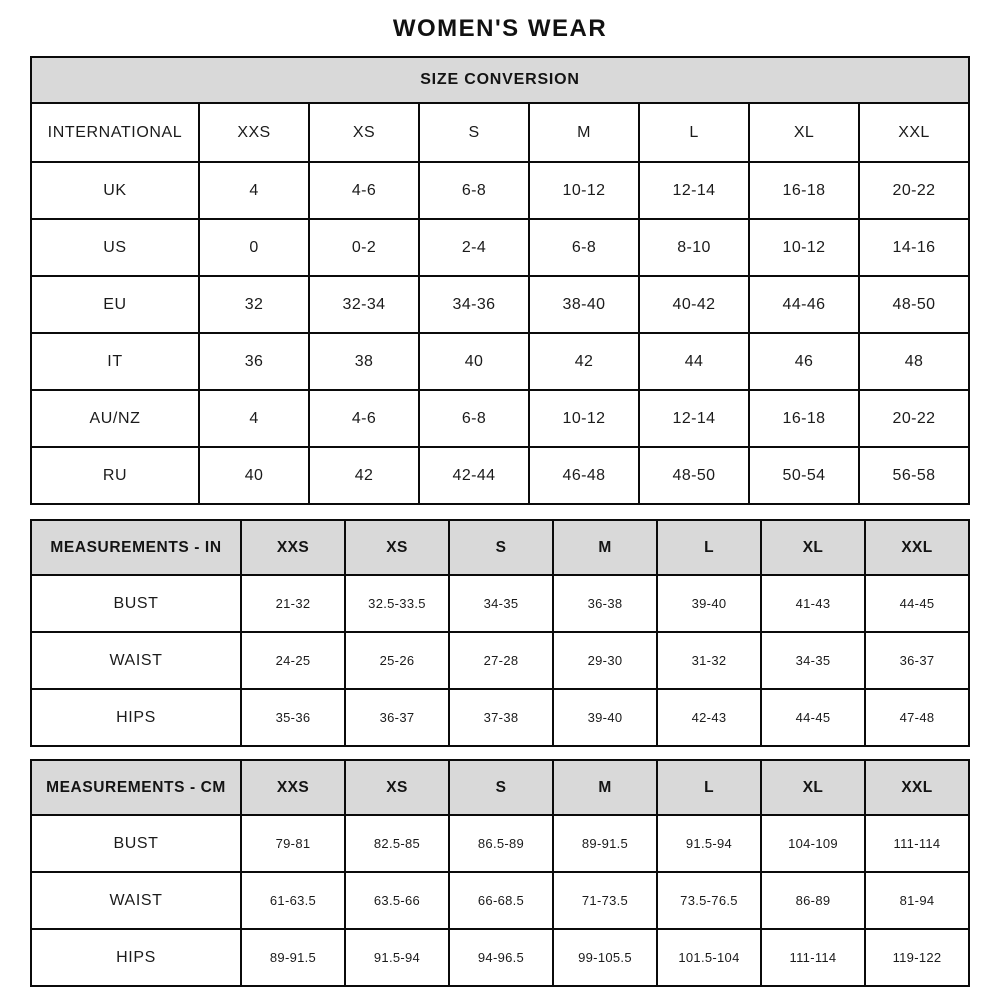 This screenshot has height=1000, width=1000. What do you see at coordinates (292, 716) in the screenshot?
I see `cell-hips-xxs: 35-36` at bounding box center [292, 716].